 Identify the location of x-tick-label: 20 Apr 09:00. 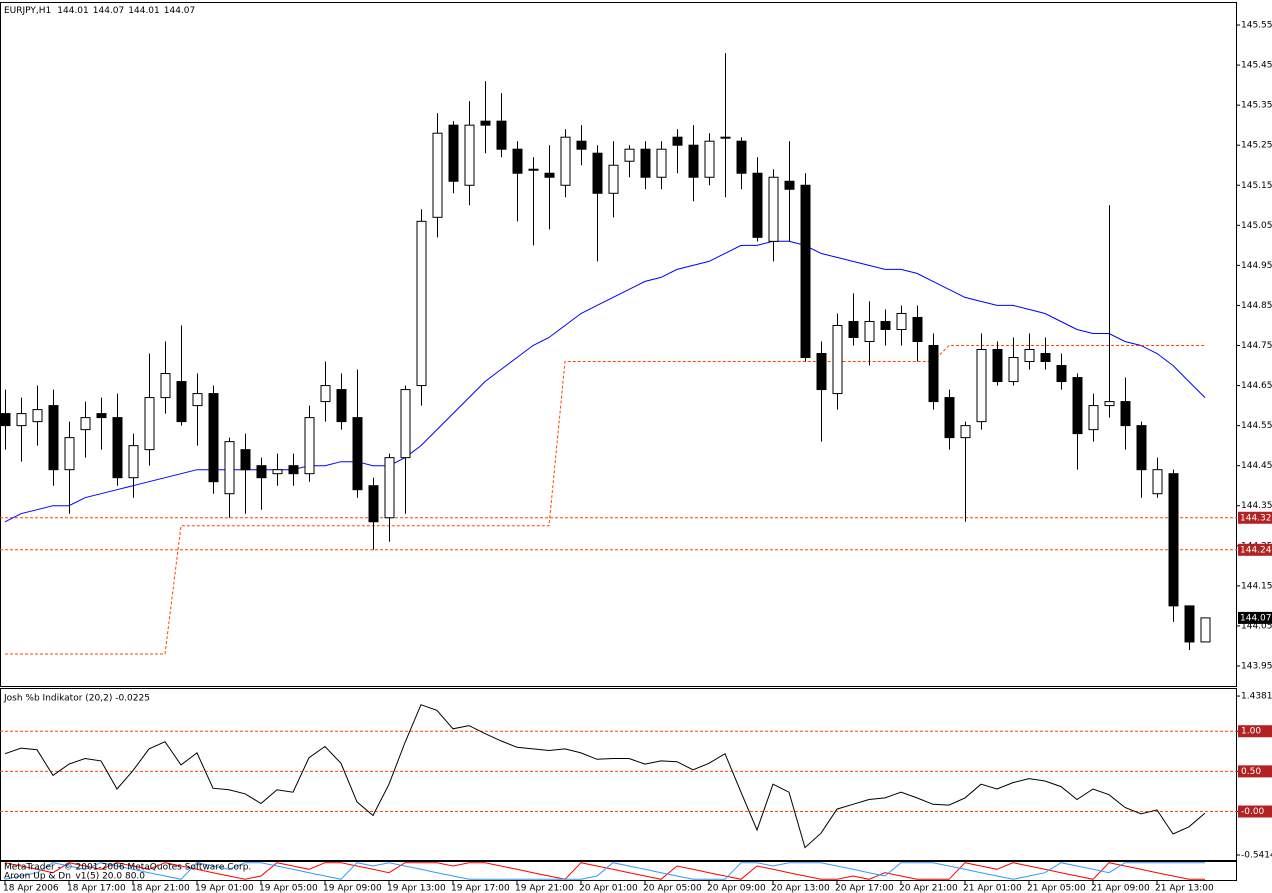
(736, 888).